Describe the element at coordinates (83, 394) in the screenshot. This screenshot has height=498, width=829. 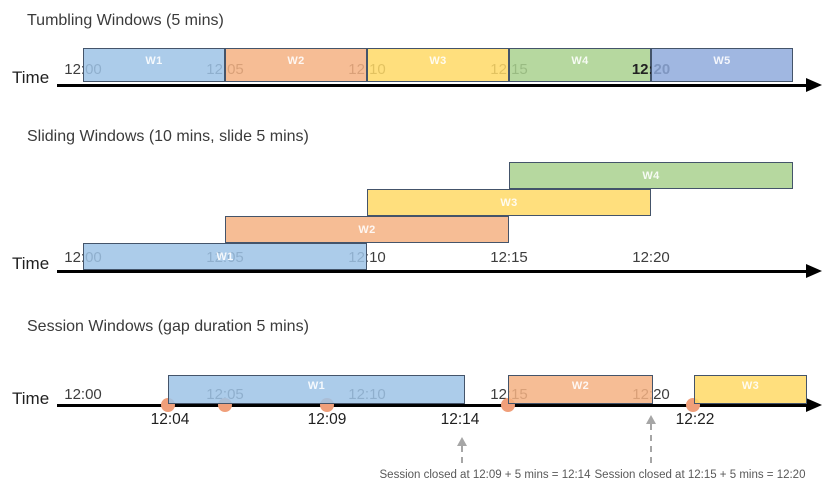
I see `tick-label: 12:00` at that location.